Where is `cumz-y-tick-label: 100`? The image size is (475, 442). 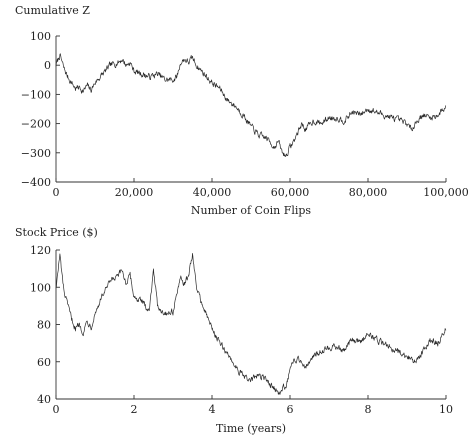
cumz-y-tick-label: 100 is located at coordinates (40, 36).